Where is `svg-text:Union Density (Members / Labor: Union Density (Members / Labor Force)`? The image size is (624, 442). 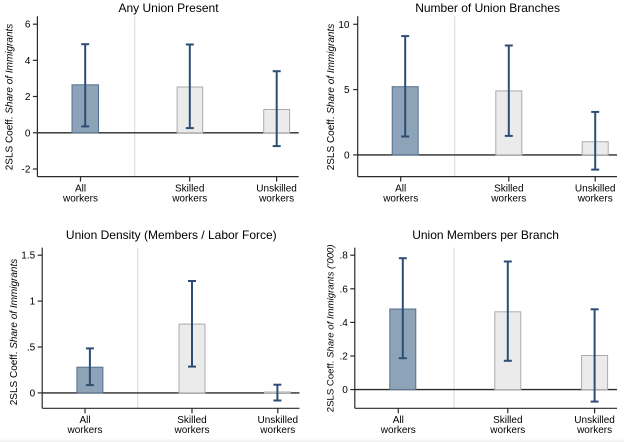
svg-text:Union Density (Members / Labor: Union Density (Members / Labor Force) is located at coordinates (171, 235).